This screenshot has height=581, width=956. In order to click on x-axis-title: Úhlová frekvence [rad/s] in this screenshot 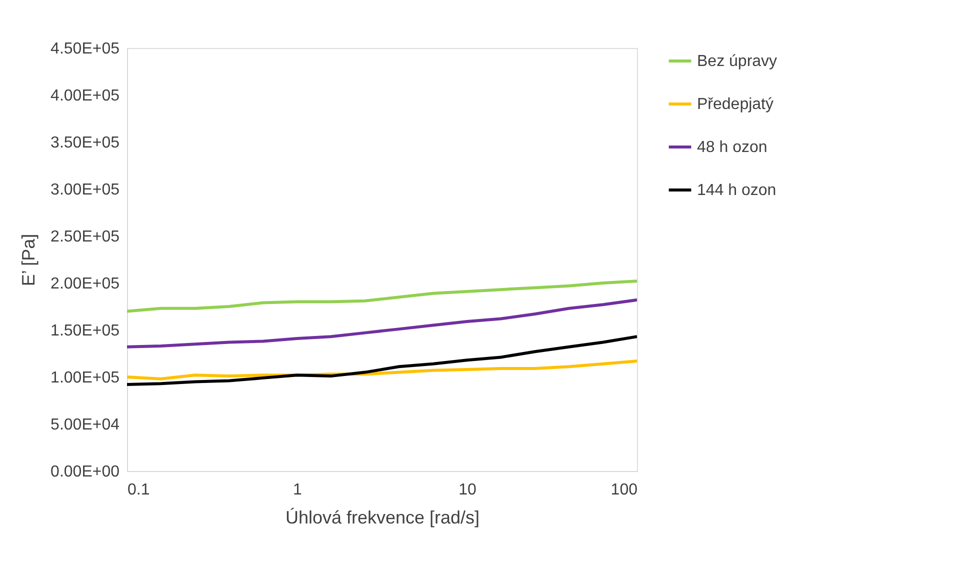, I will do `click(382, 518)`.